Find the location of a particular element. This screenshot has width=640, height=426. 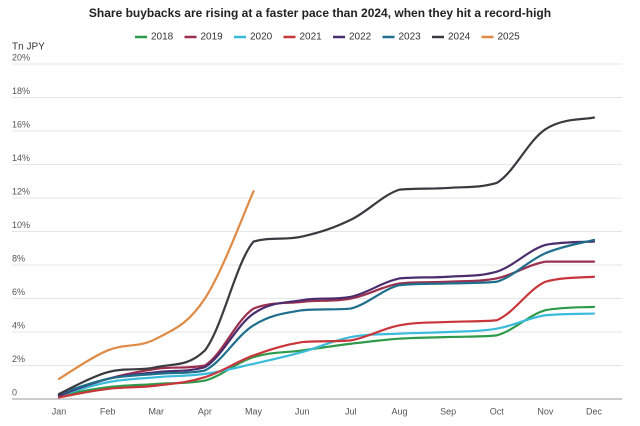

y-tick-label: 20% is located at coordinates (21, 57).